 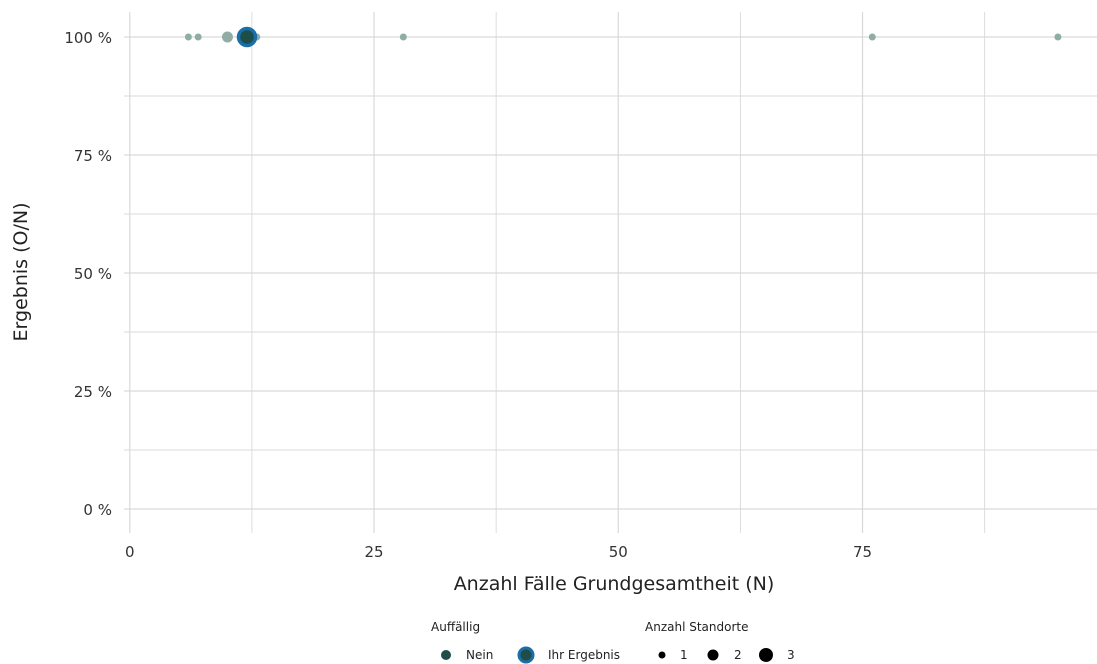 I want to click on y-tick-label: 75 %, so click(x=93, y=156).